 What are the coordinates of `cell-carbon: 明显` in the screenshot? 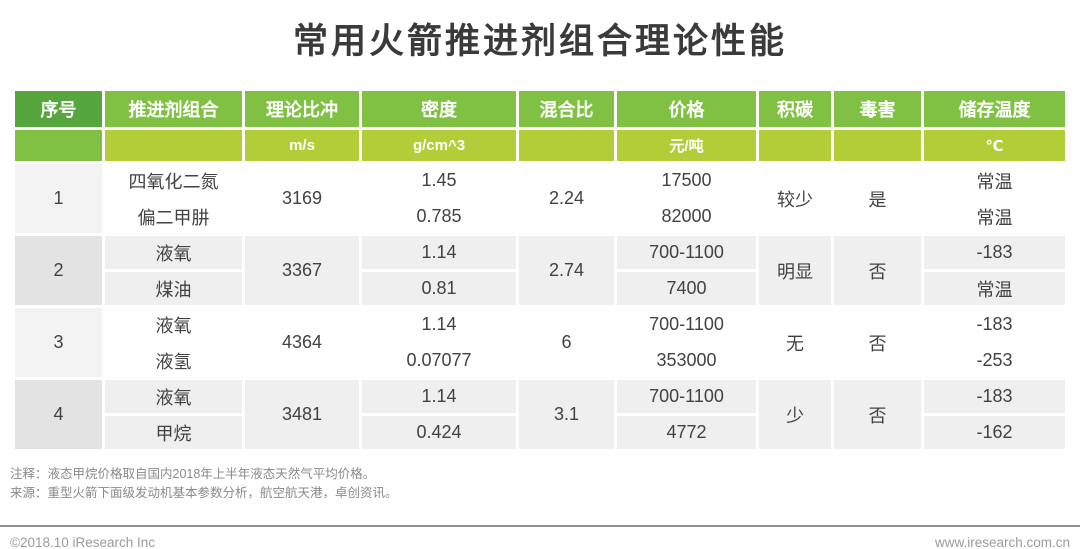 It's located at (795, 270).